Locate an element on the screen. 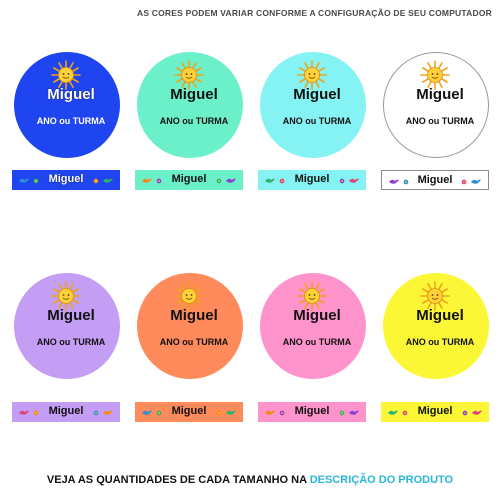  product-description-link: DESCRIÇÃO DO PRODUTO is located at coordinates (381, 480).